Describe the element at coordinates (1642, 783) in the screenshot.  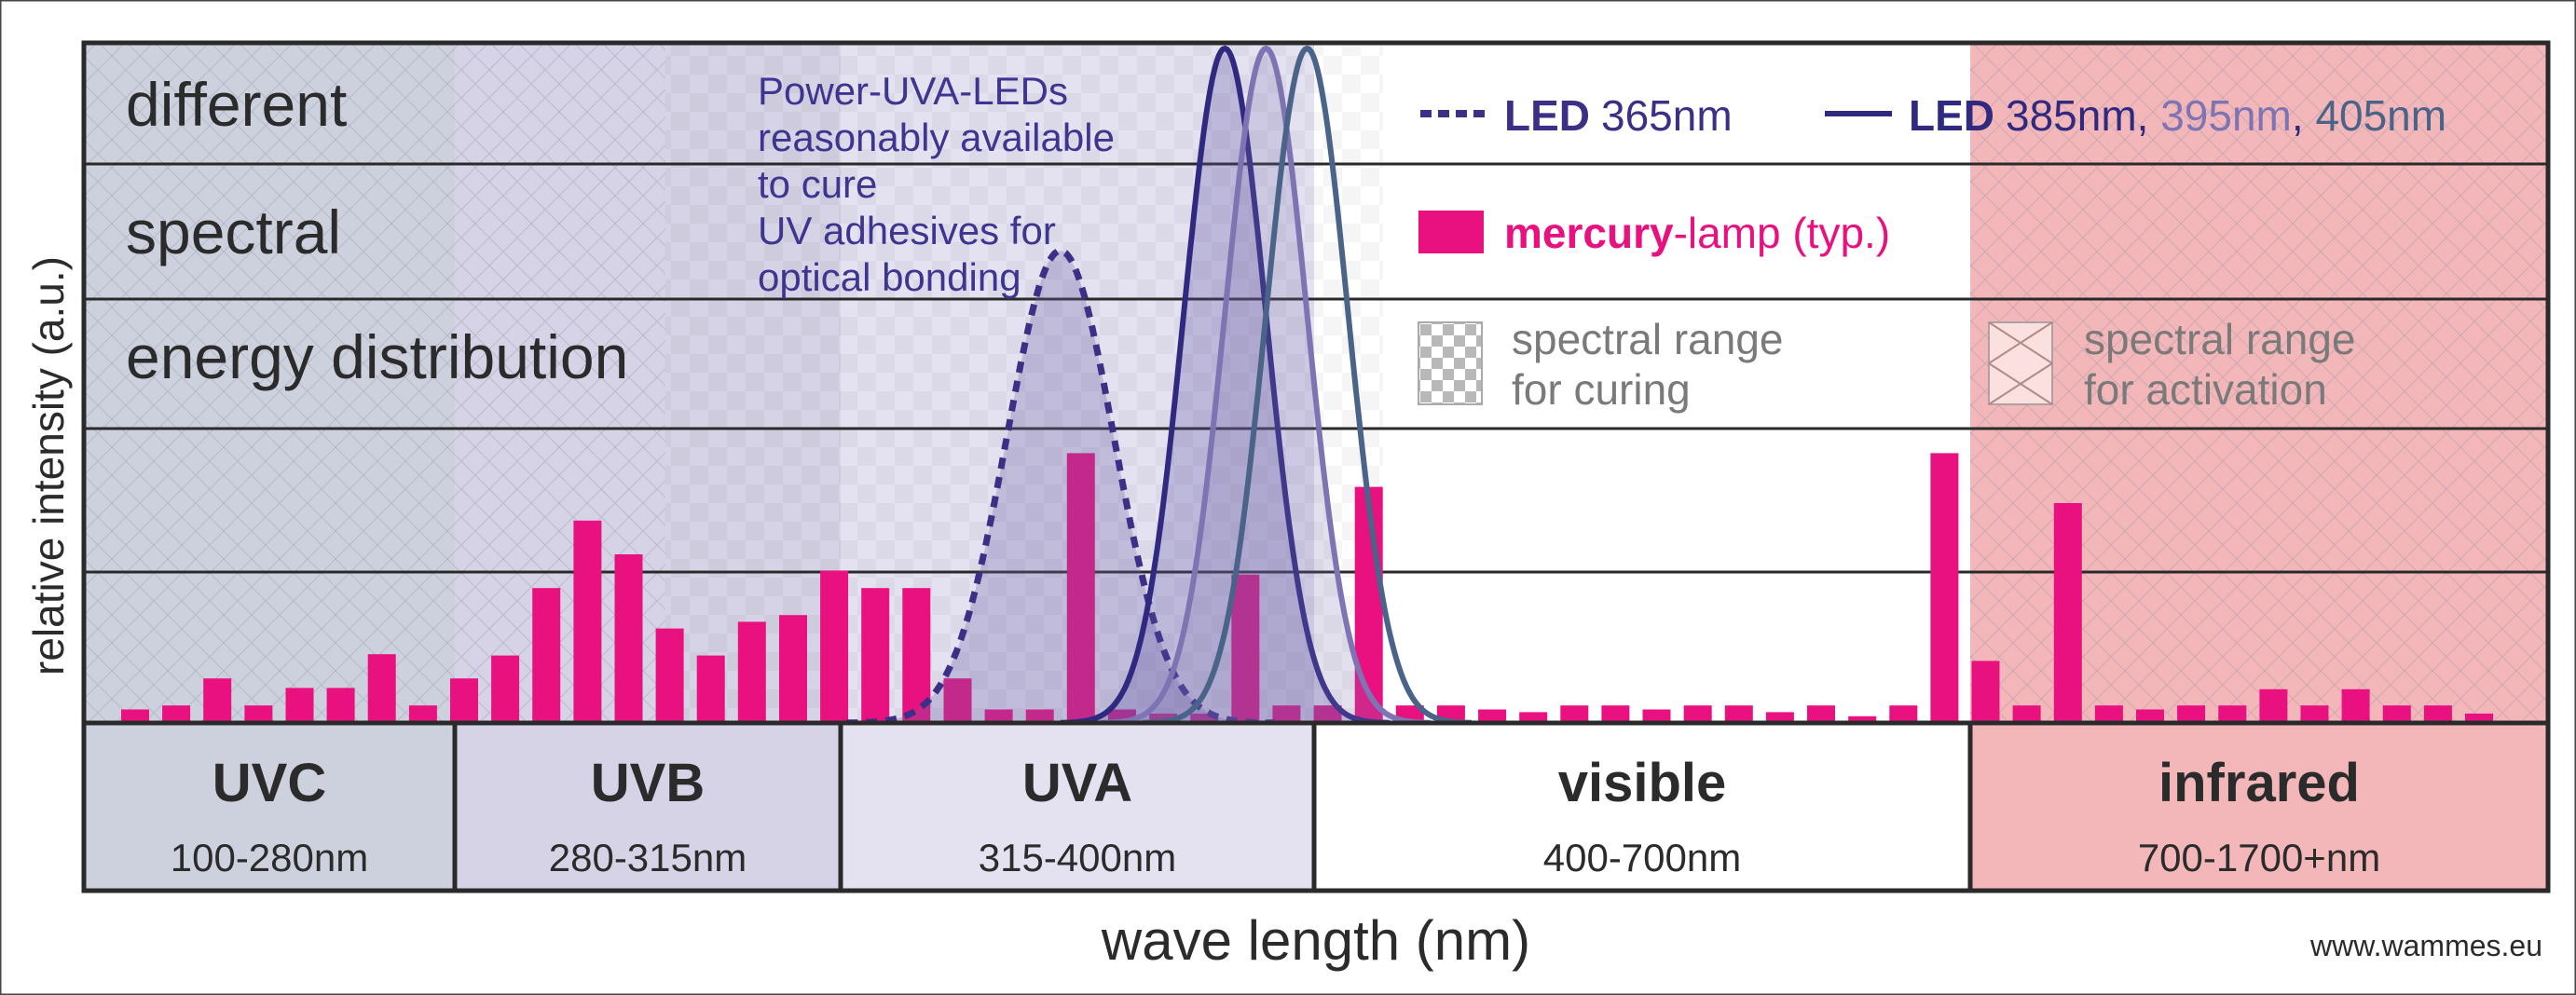
I see `band-name: visible` at that location.